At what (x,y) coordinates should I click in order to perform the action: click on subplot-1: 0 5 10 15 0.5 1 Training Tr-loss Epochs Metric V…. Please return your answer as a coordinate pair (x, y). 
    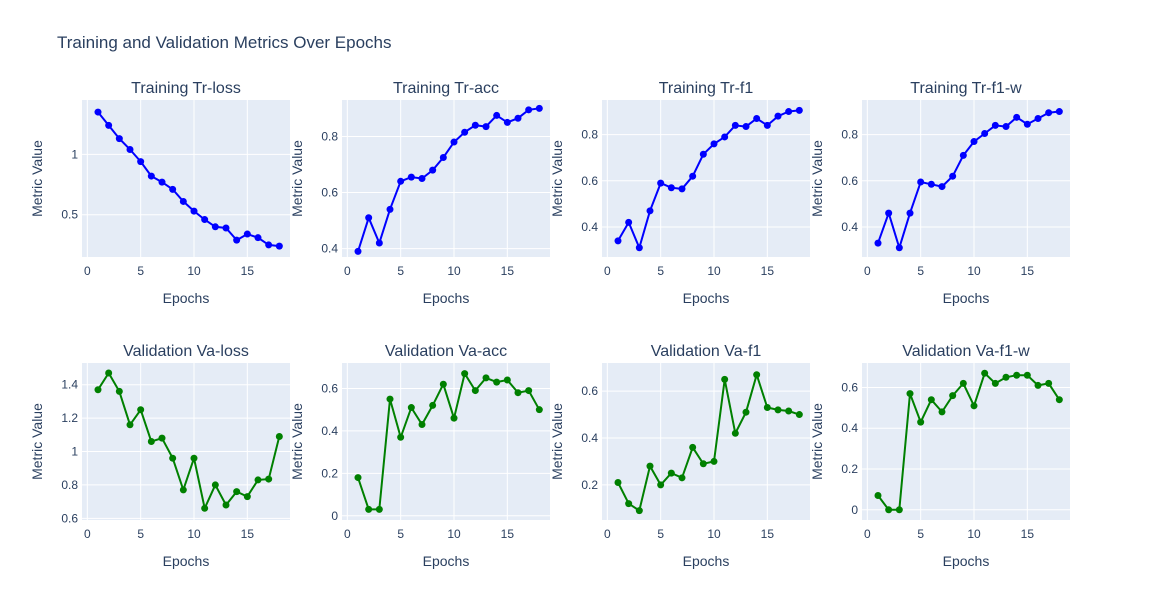
    Looking at the image, I should click on (159, 193).